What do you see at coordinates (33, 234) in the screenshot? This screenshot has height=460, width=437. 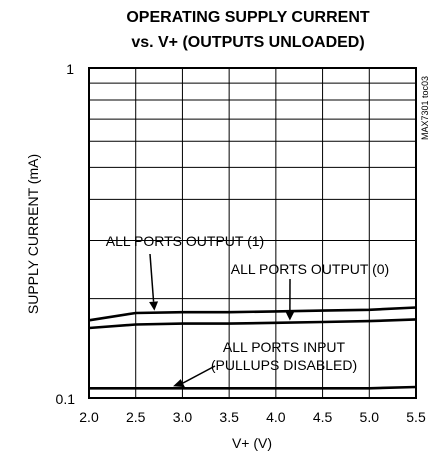 I see `y-axis-title: SUPPLY CURRENT (mA)` at bounding box center [33, 234].